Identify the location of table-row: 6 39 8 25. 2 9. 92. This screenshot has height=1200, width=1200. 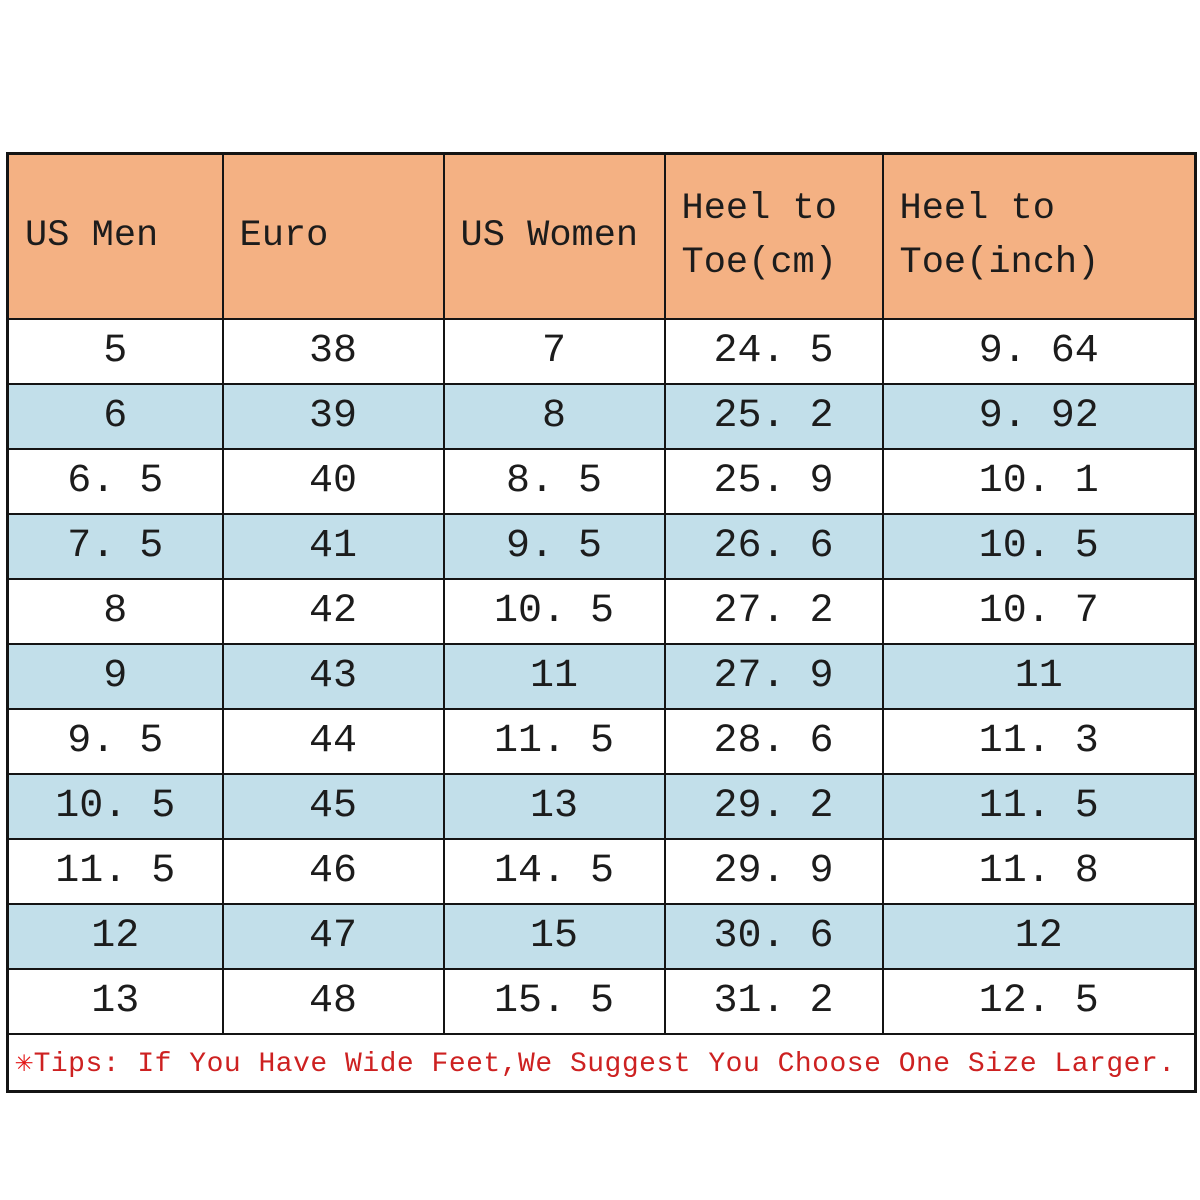
(601, 416).